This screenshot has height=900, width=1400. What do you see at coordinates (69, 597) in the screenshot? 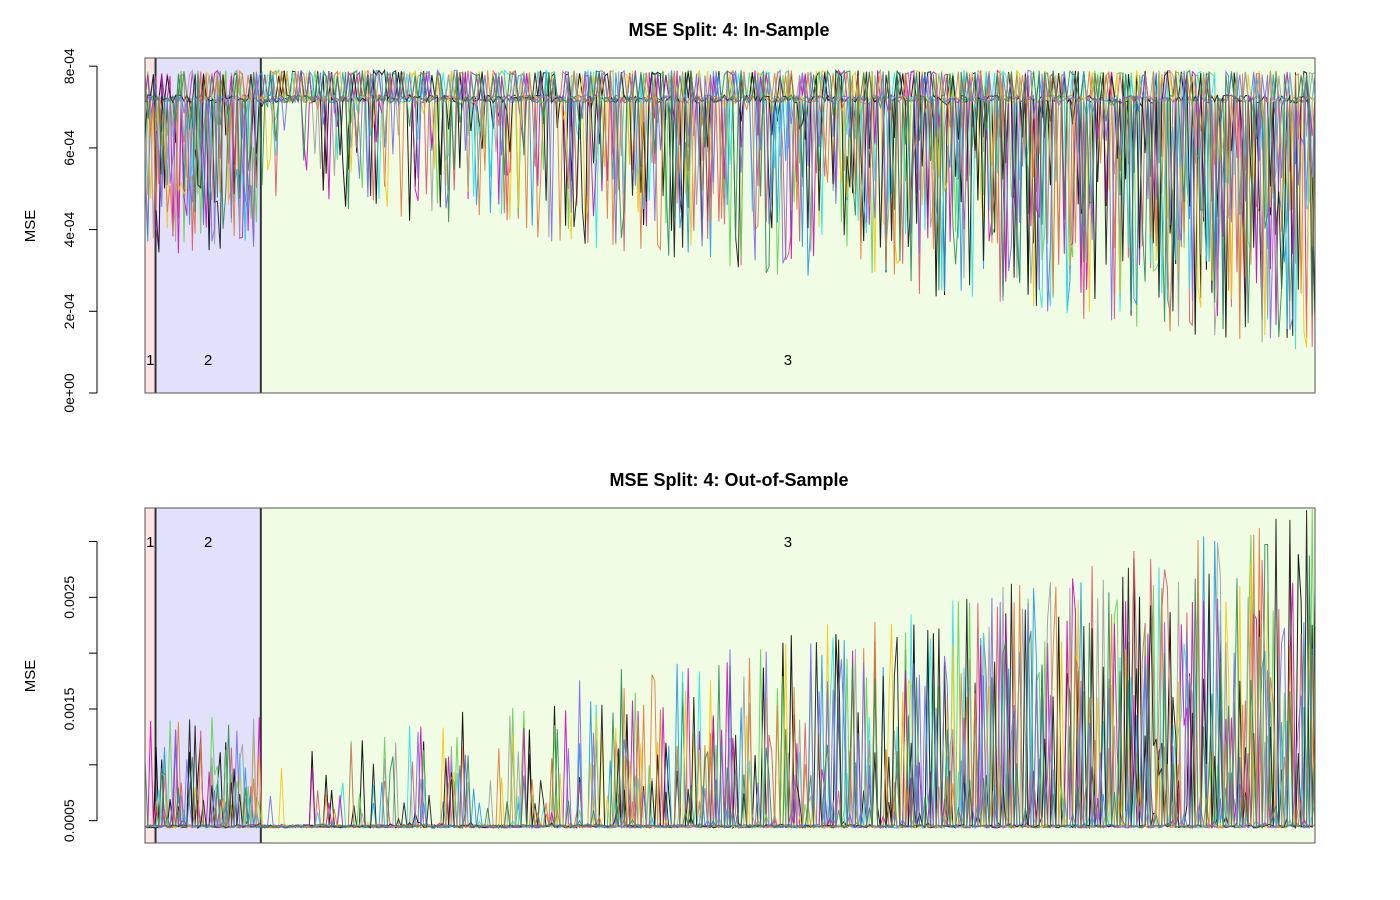
I see `y-tick-label: 0.0025` at bounding box center [69, 597].